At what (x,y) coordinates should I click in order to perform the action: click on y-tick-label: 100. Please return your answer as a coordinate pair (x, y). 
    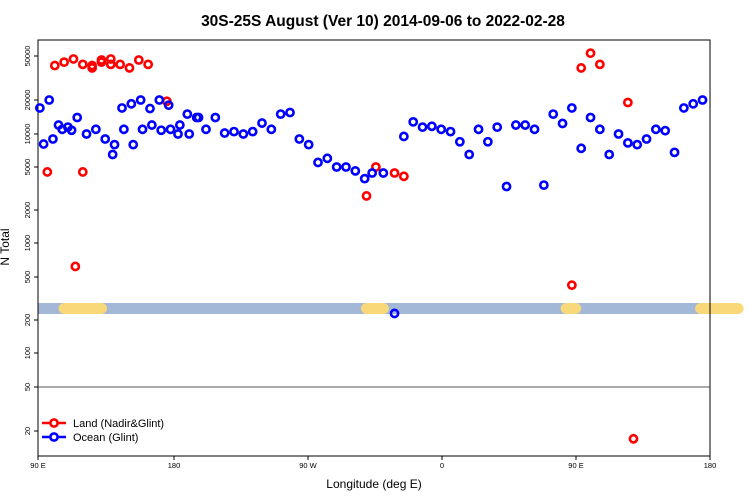
    Looking at the image, I should click on (27, 353).